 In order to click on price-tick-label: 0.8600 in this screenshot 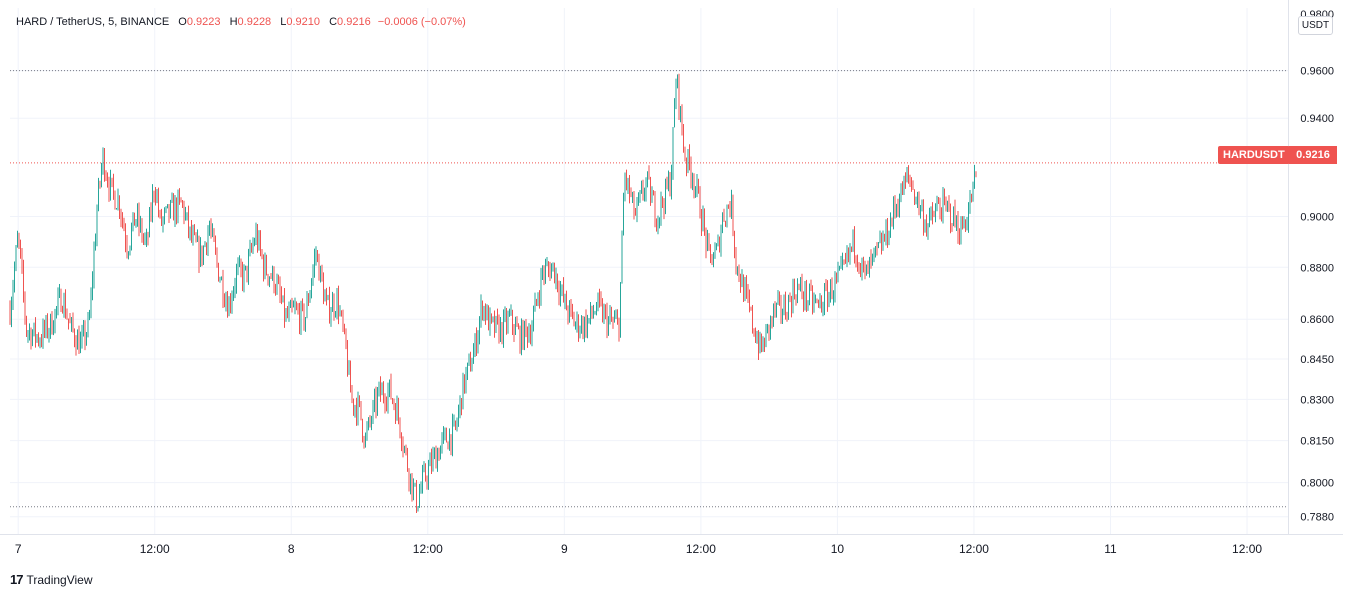, I will do `click(1317, 320)`.